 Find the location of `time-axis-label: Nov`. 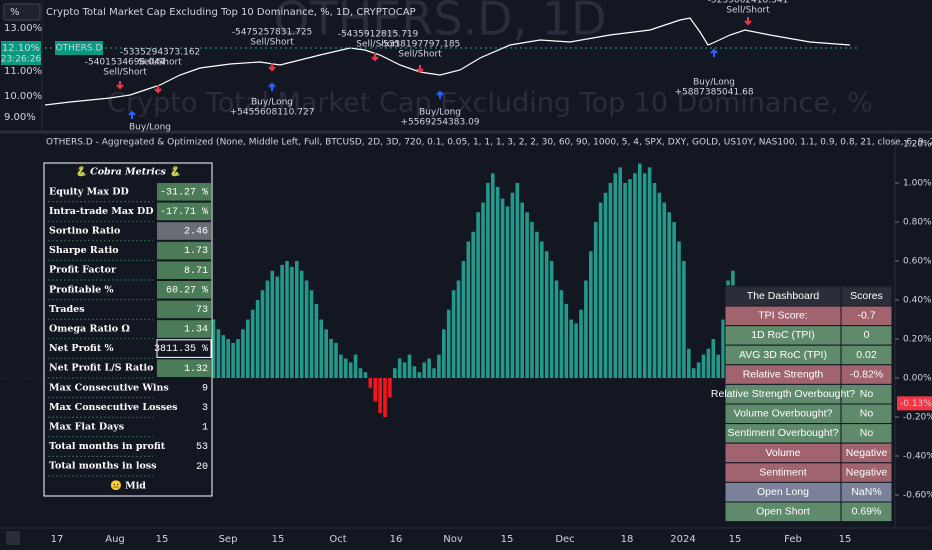

time-axis-label: Nov is located at coordinates (453, 539).